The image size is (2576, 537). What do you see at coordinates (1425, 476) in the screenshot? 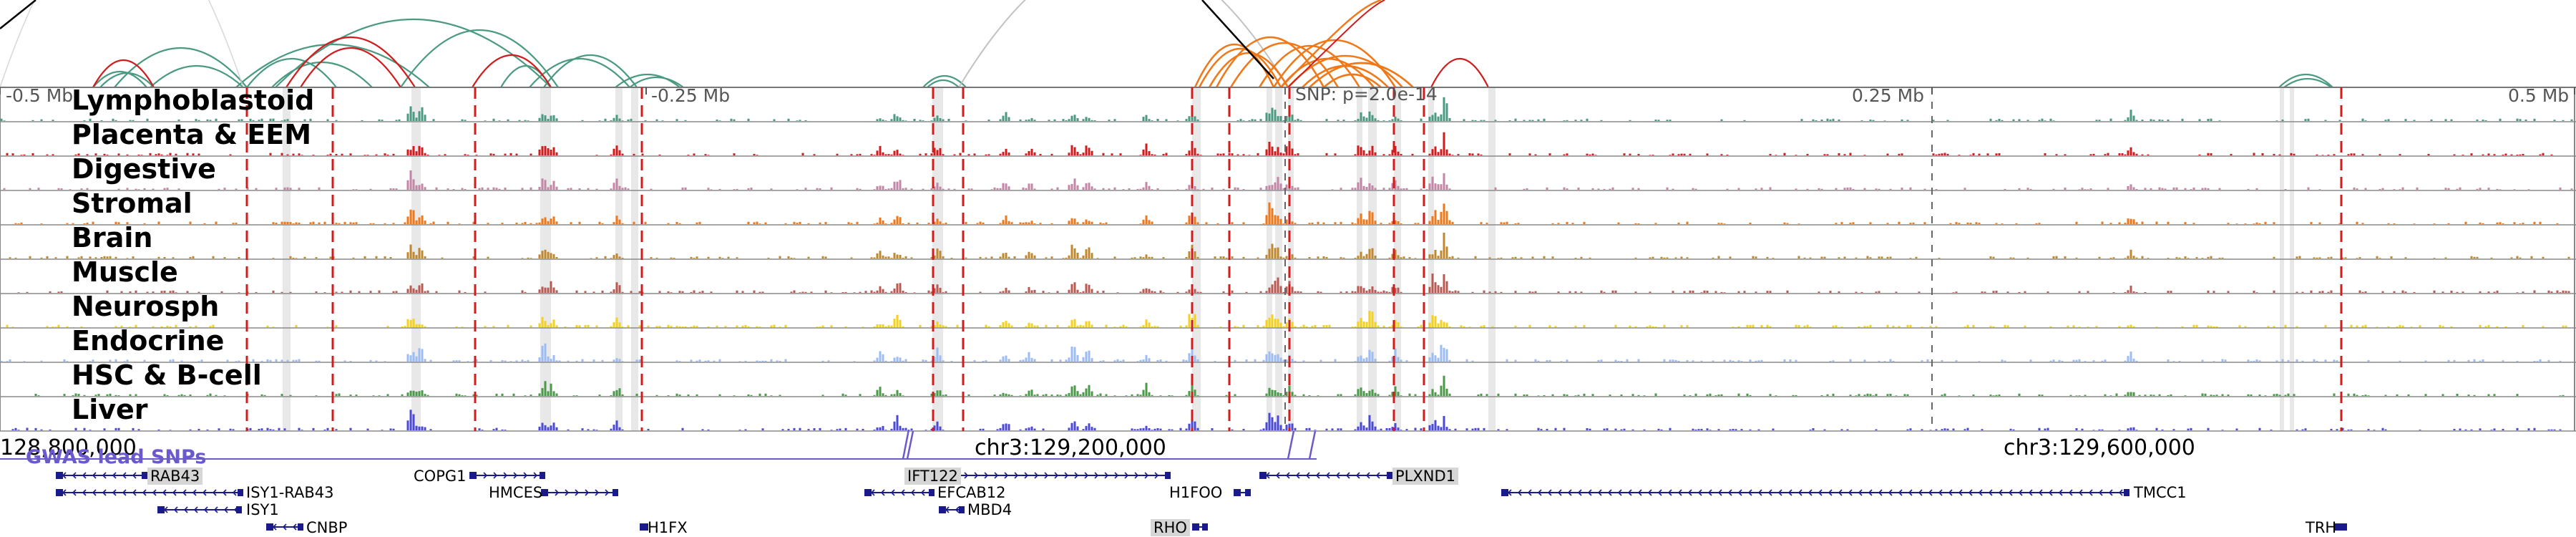
I see `gene-label-plxnd1: PLXND1` at bounding box center [1425, 476].